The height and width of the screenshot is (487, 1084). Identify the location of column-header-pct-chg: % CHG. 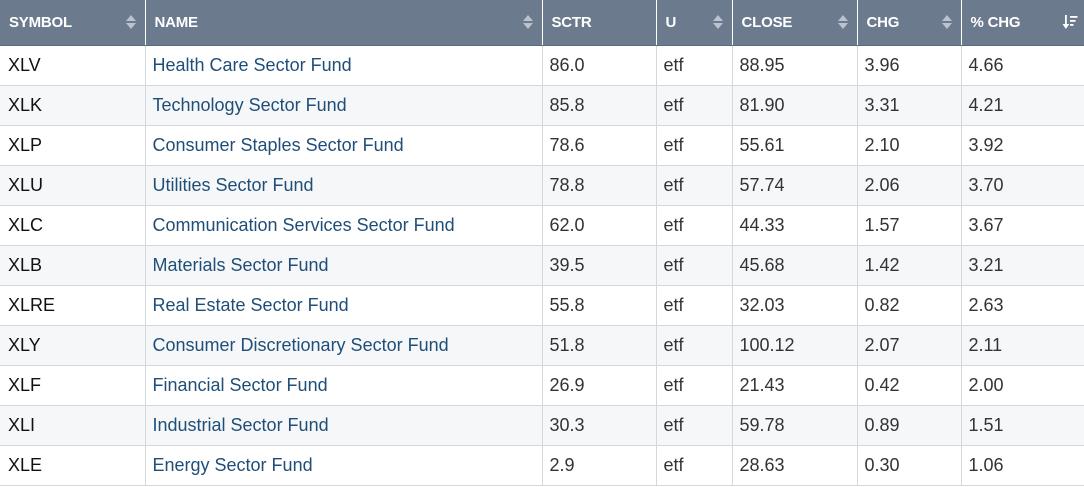
(1022, 23).